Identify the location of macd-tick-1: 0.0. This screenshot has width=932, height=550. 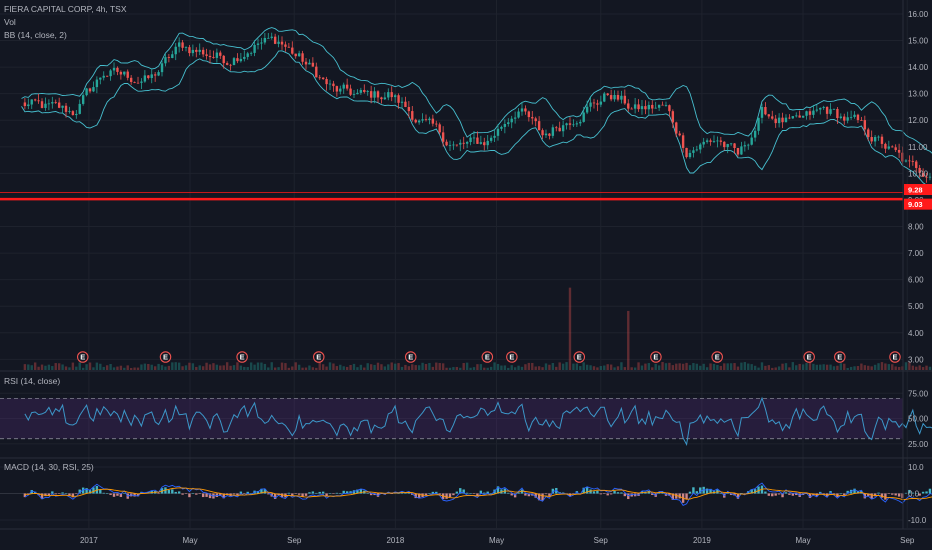
(914, 494).